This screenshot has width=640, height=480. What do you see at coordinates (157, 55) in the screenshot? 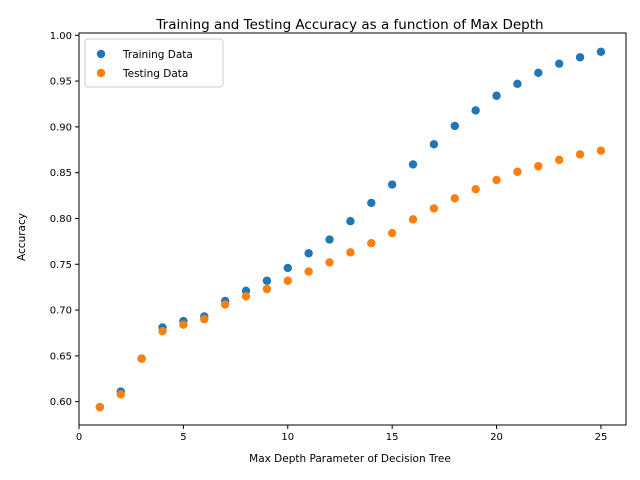
I see `legend-entry-label: Training Data` at bounding box center [157, 55].